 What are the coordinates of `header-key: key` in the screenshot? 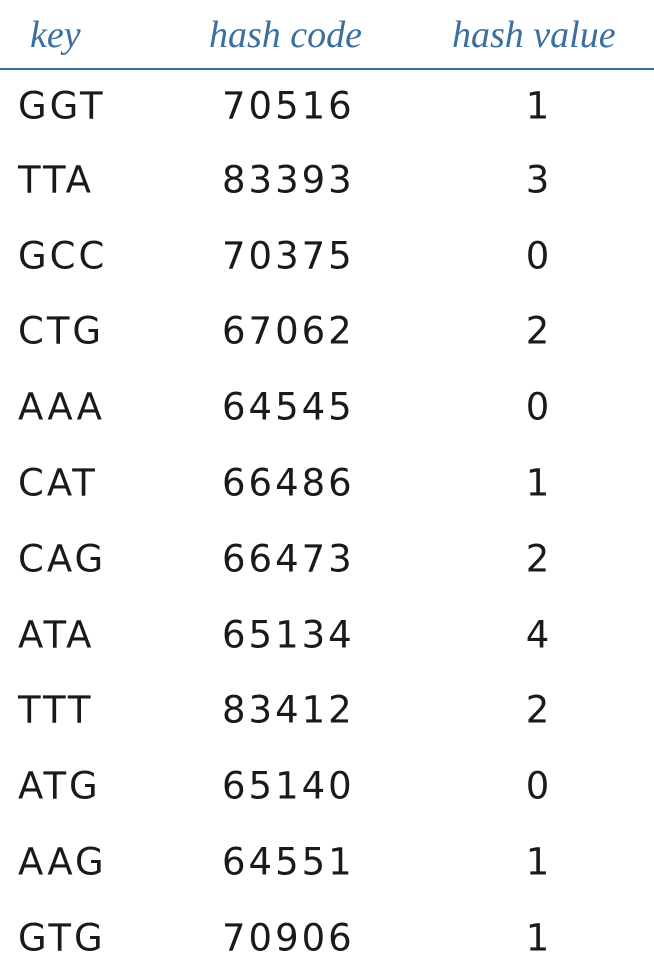 It's located at (55, 35).